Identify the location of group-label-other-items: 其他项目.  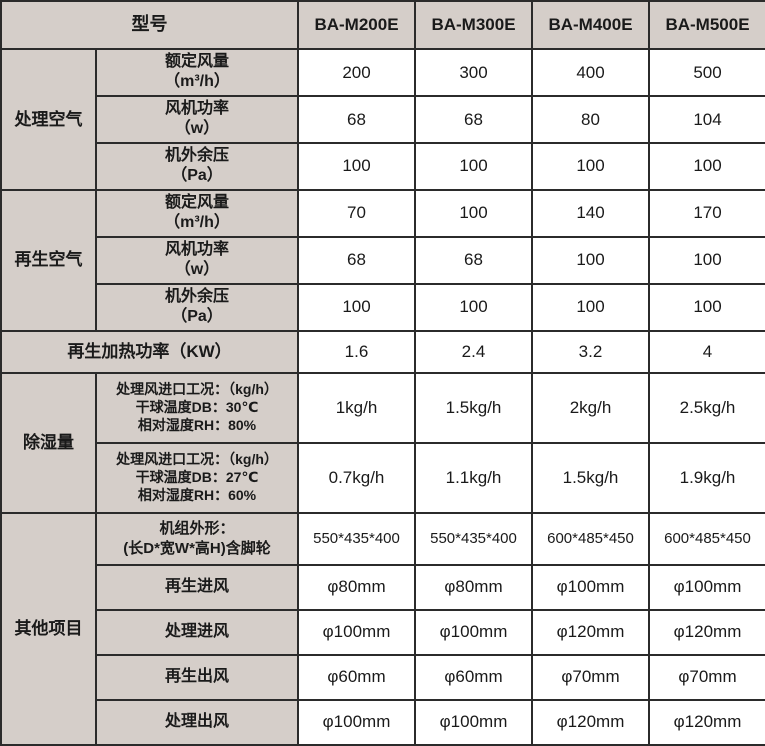
(48, 628).